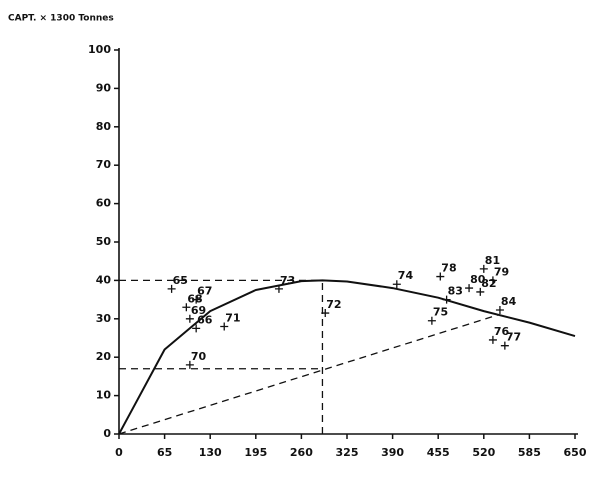 This screenshot has height=484, width=600. Describe the element at coordinates (232, 317) in the screenshot. I see `point-label: 71` at that location.